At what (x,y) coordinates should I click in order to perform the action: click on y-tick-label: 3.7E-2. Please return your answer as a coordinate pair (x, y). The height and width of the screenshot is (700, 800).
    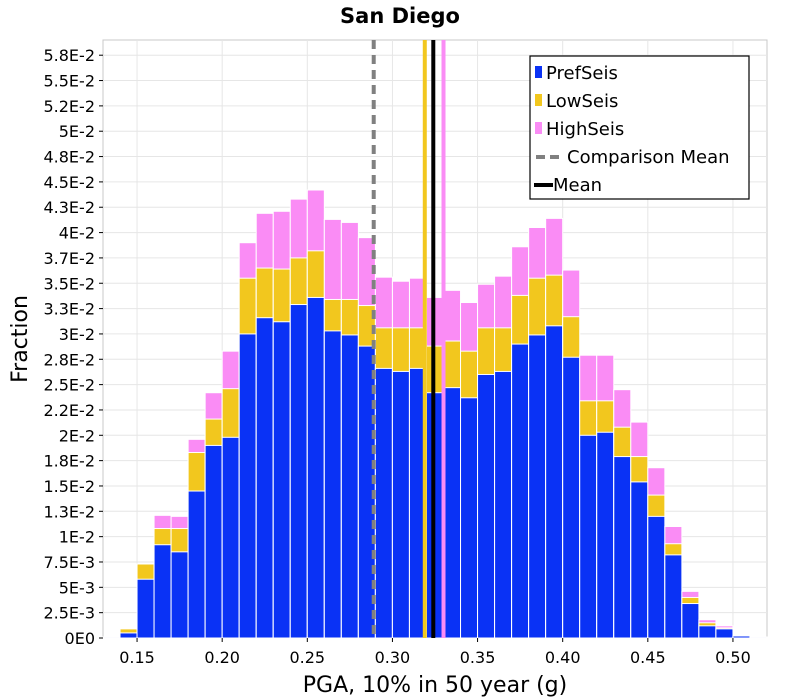
    Looking at the image, I should click on (69, 258).